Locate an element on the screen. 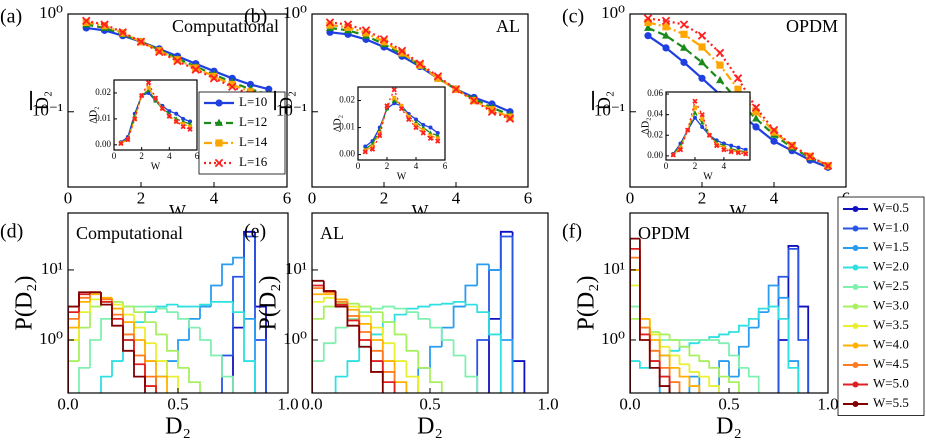 The image size is (926, 446). x-tick-label: 0.0 is located at coordinates (629, 404).